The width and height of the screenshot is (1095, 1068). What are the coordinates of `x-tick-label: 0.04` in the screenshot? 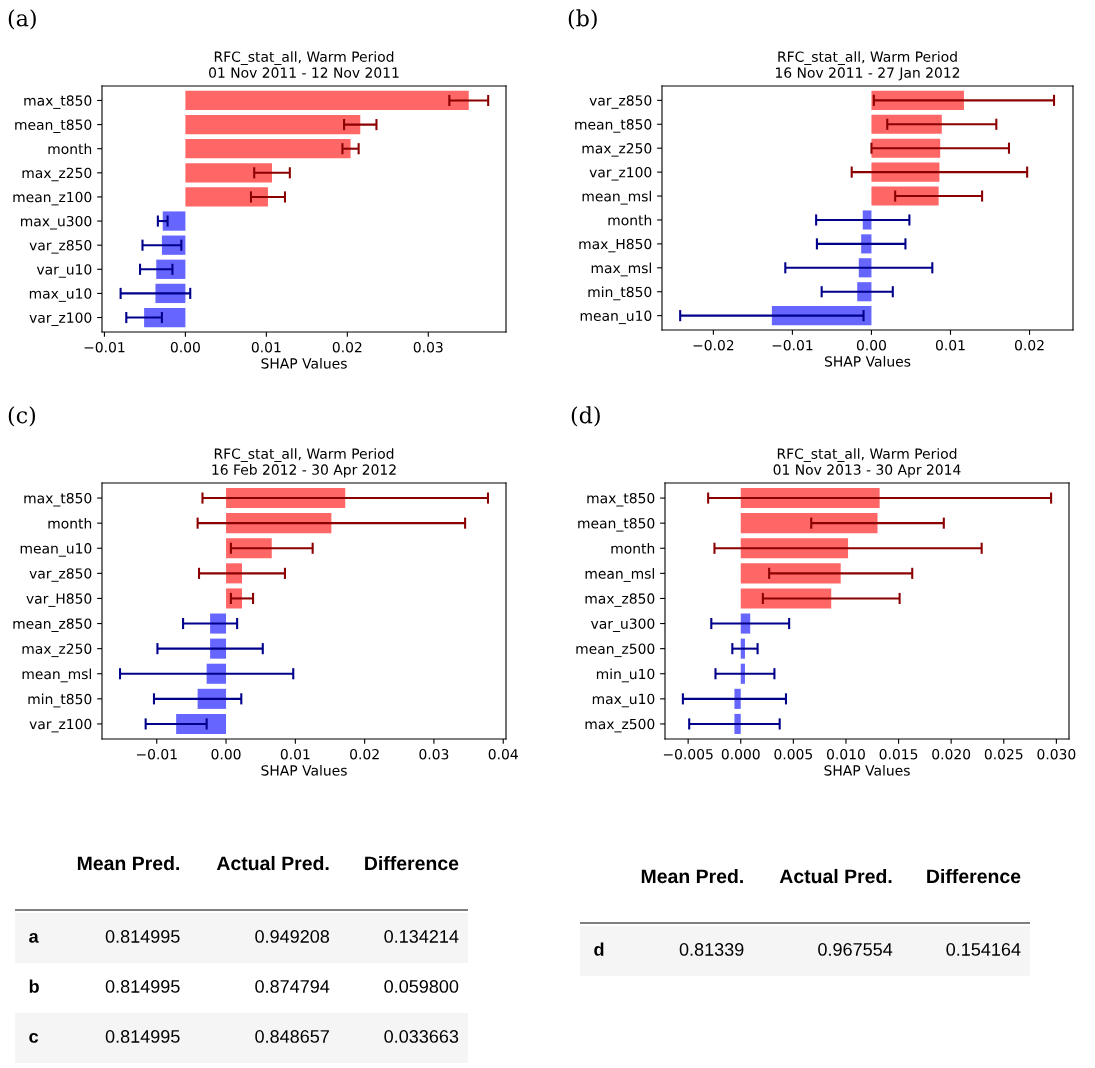 It's located at (503, 754).